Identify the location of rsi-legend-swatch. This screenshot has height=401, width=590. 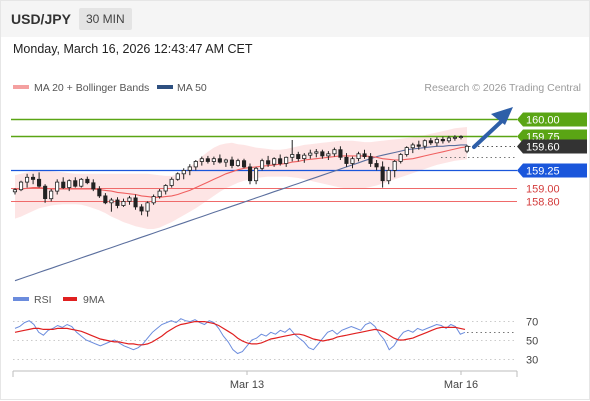
(21, 299).